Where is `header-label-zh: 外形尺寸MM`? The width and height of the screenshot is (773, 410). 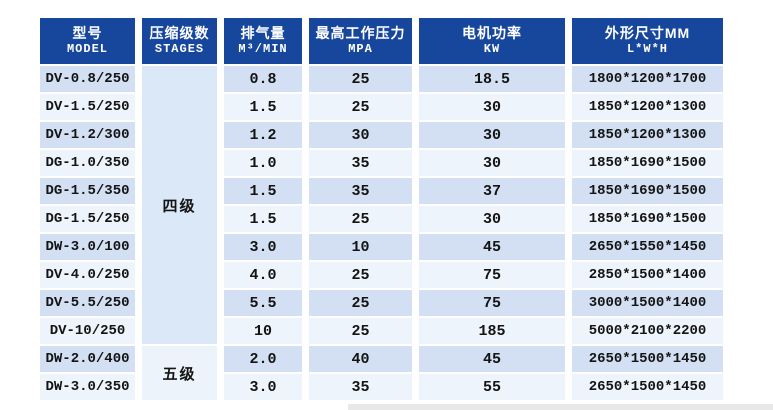
header-label-zh: 外形尺寸MM is located at coordinates (647, 33).